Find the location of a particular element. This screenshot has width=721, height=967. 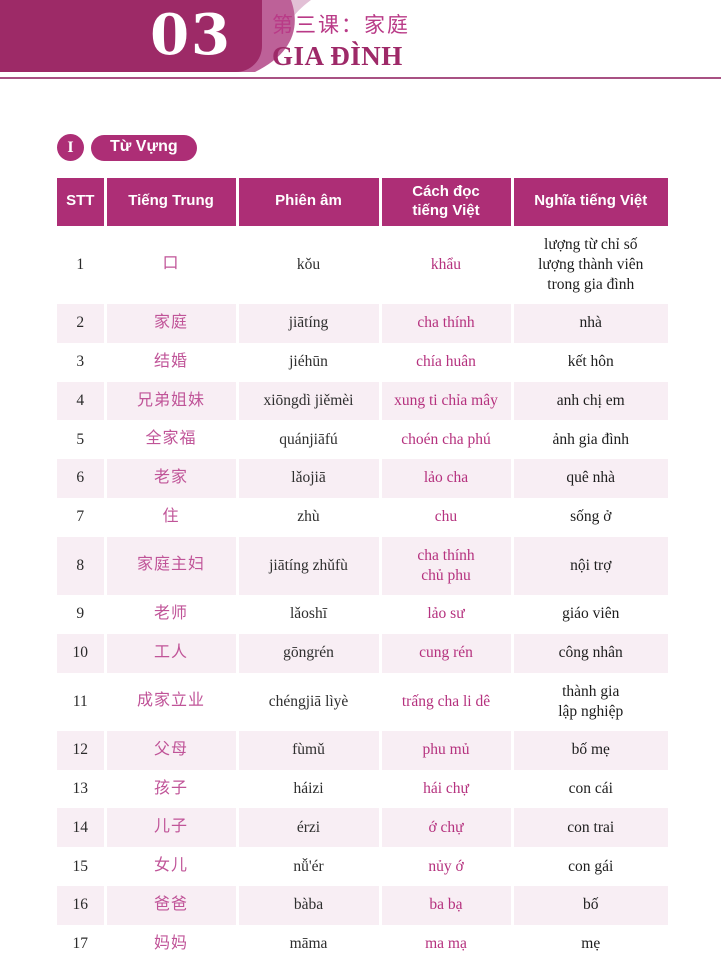

stt-cell: 2 is located at coordinates (82, 323).